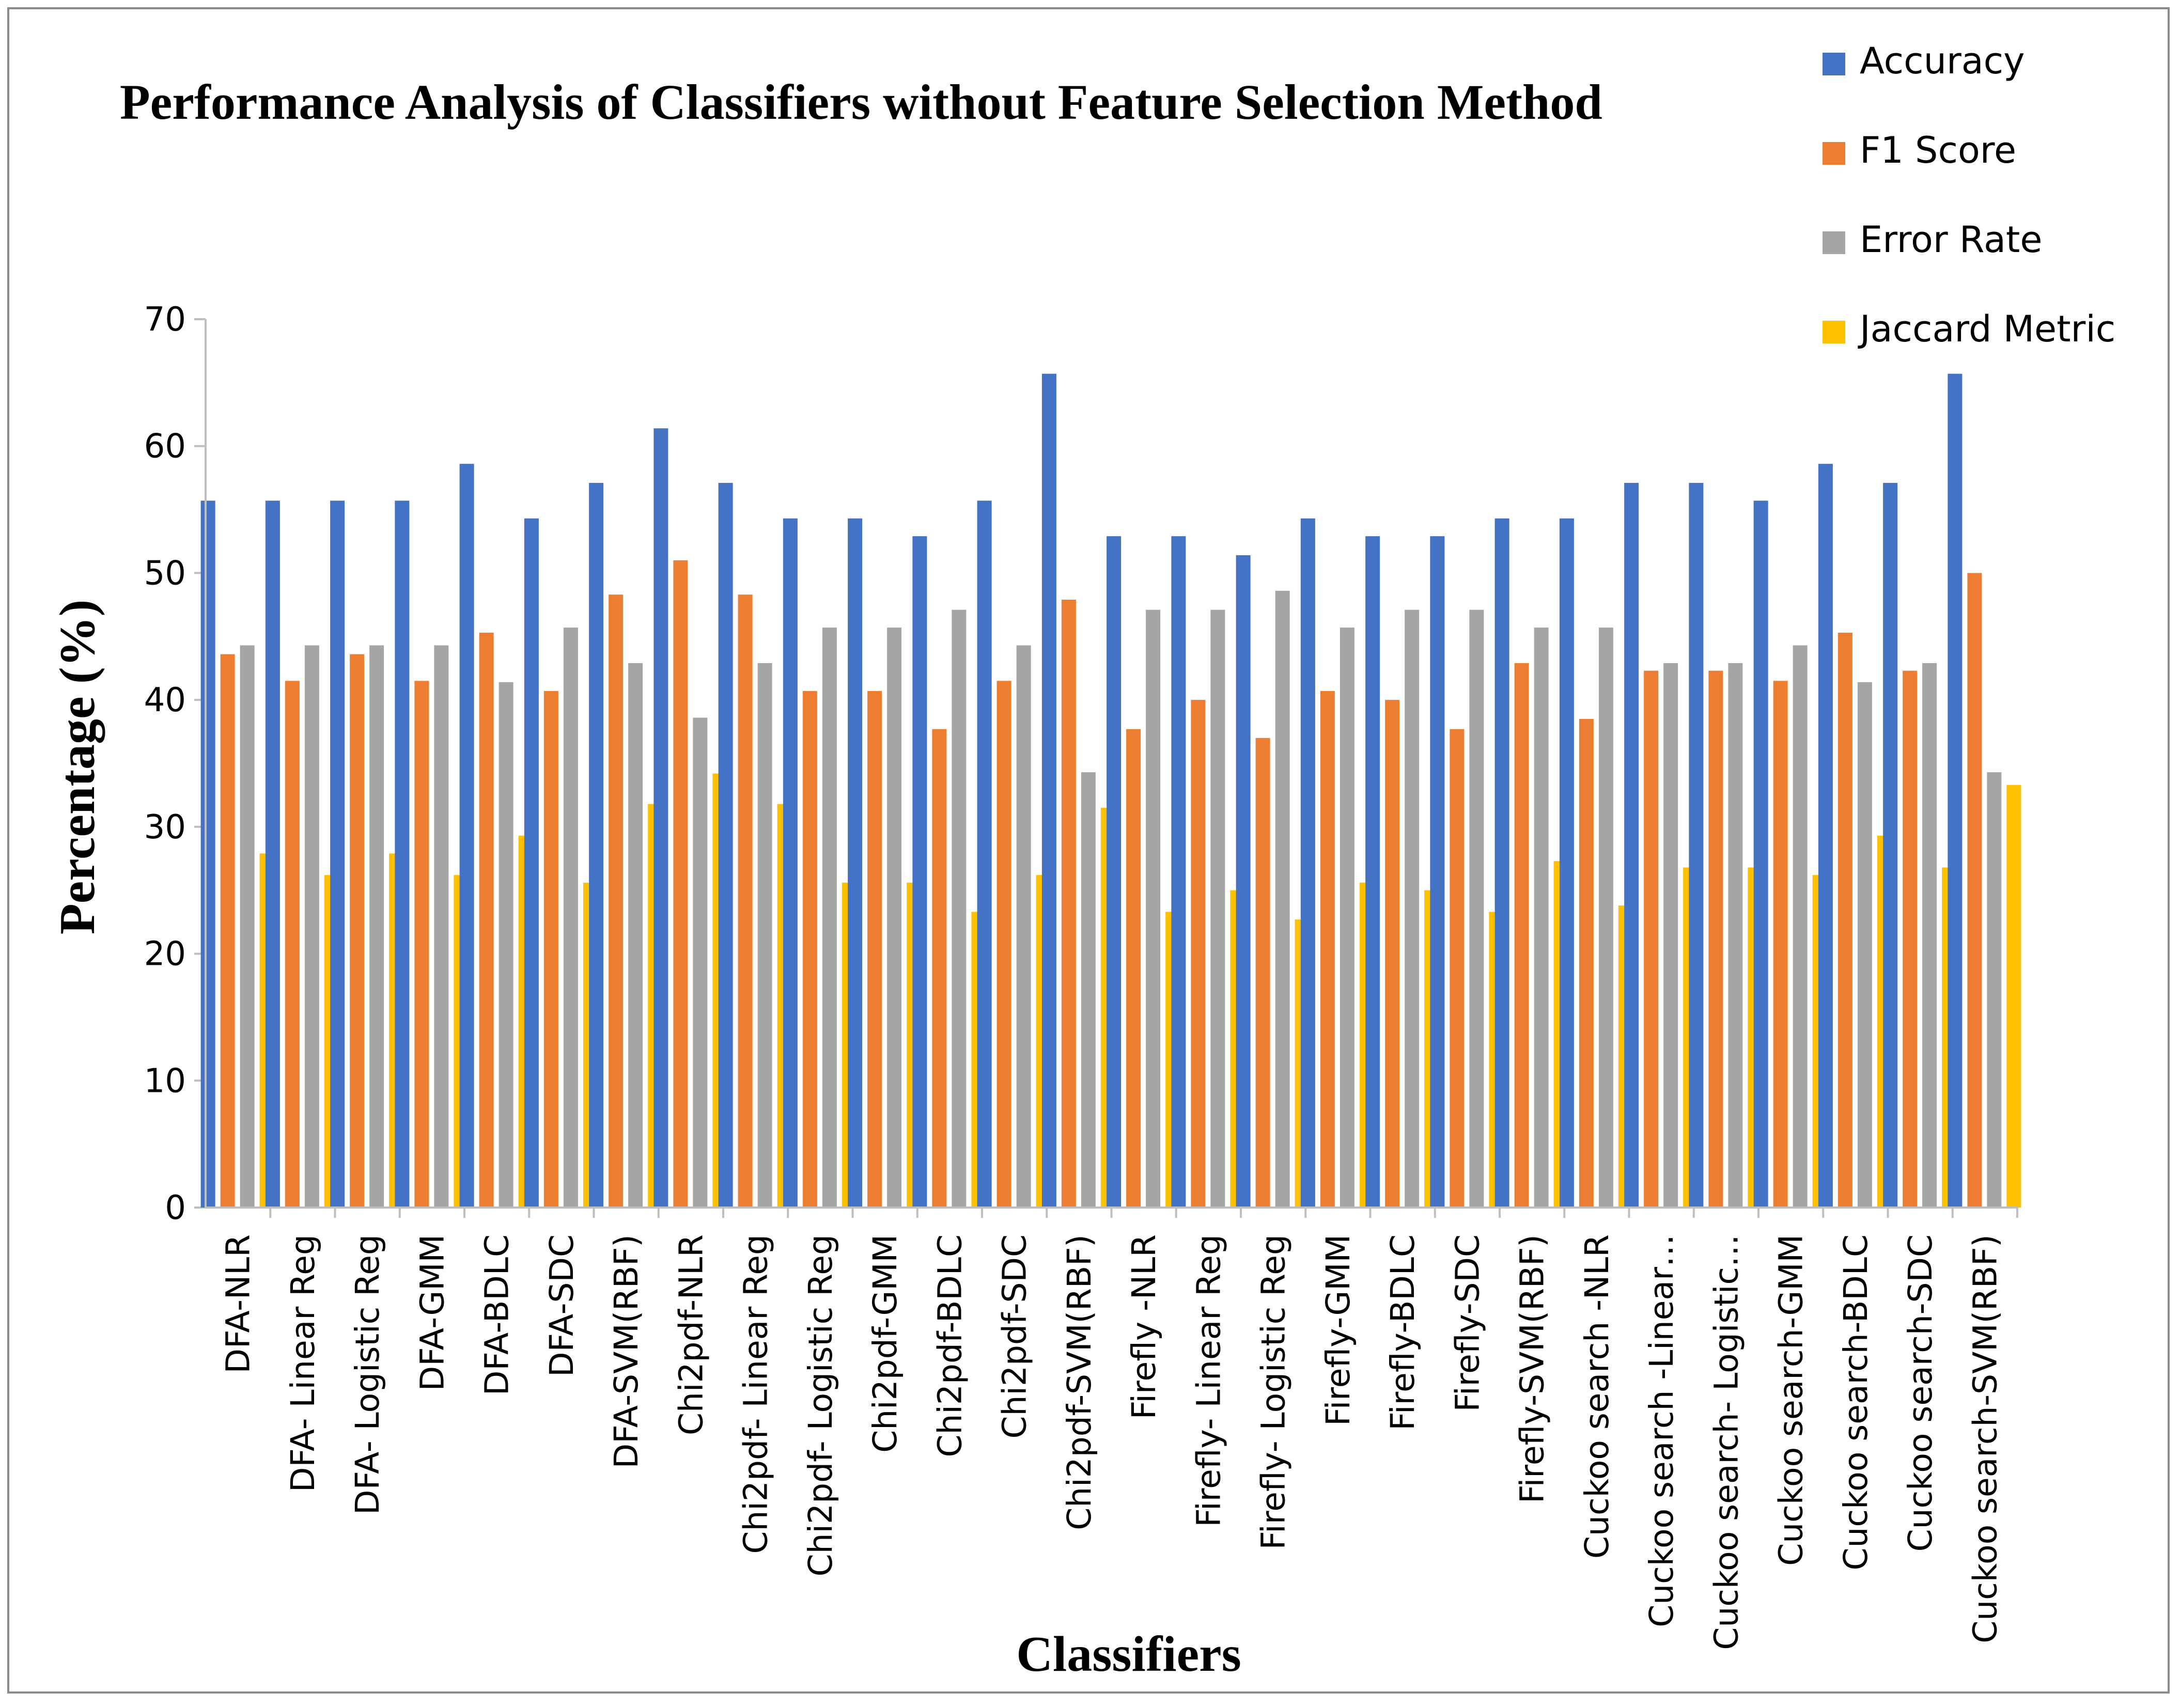 Image resolution: width=2180 pixels, height=1708 pixels. What do you see at coordinates (820, 1405) in the screenshot?
I see `x-tick-label: Chi2pdf- Logistic Reg` at bounding box center [820, 1405].